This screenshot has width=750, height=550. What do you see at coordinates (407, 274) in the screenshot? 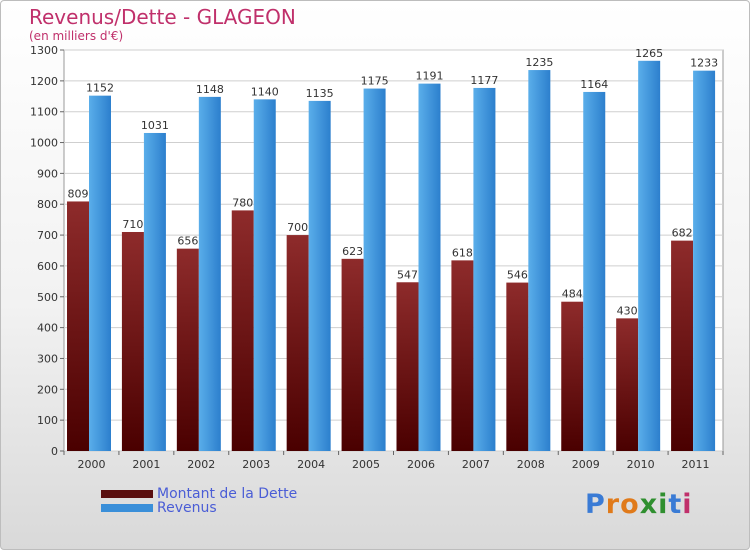
I see `data-label-dette: 547` at bounding box center [407, 274].